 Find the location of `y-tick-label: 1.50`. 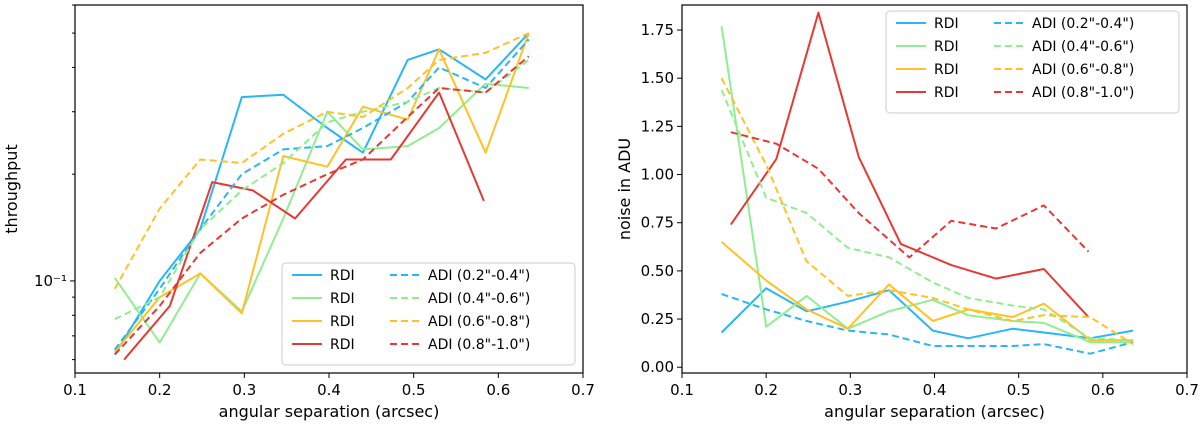

y-tick-label: 1.50 is located at coordinates (657, 78).